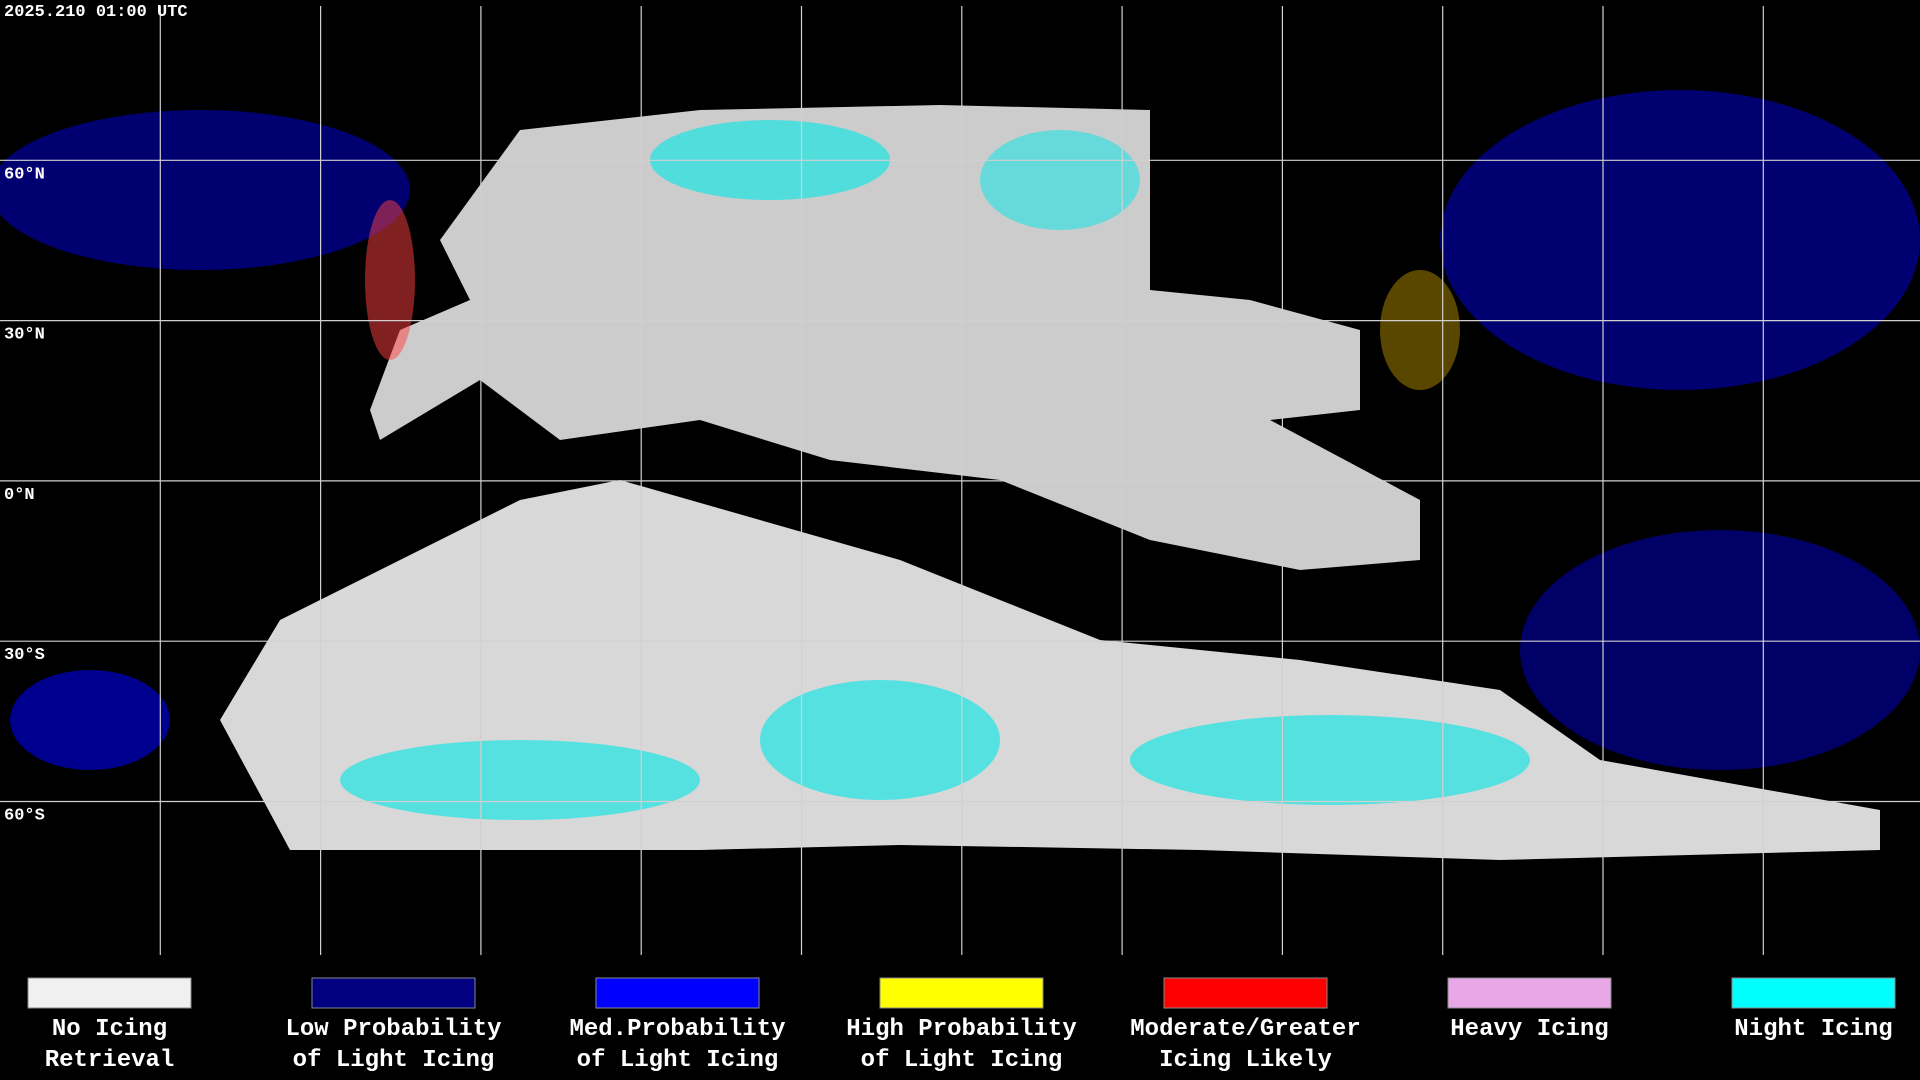  Describe the element at coordinates (24, 335) in the screenshot. I see `latitude-label: 30°N` at that location.